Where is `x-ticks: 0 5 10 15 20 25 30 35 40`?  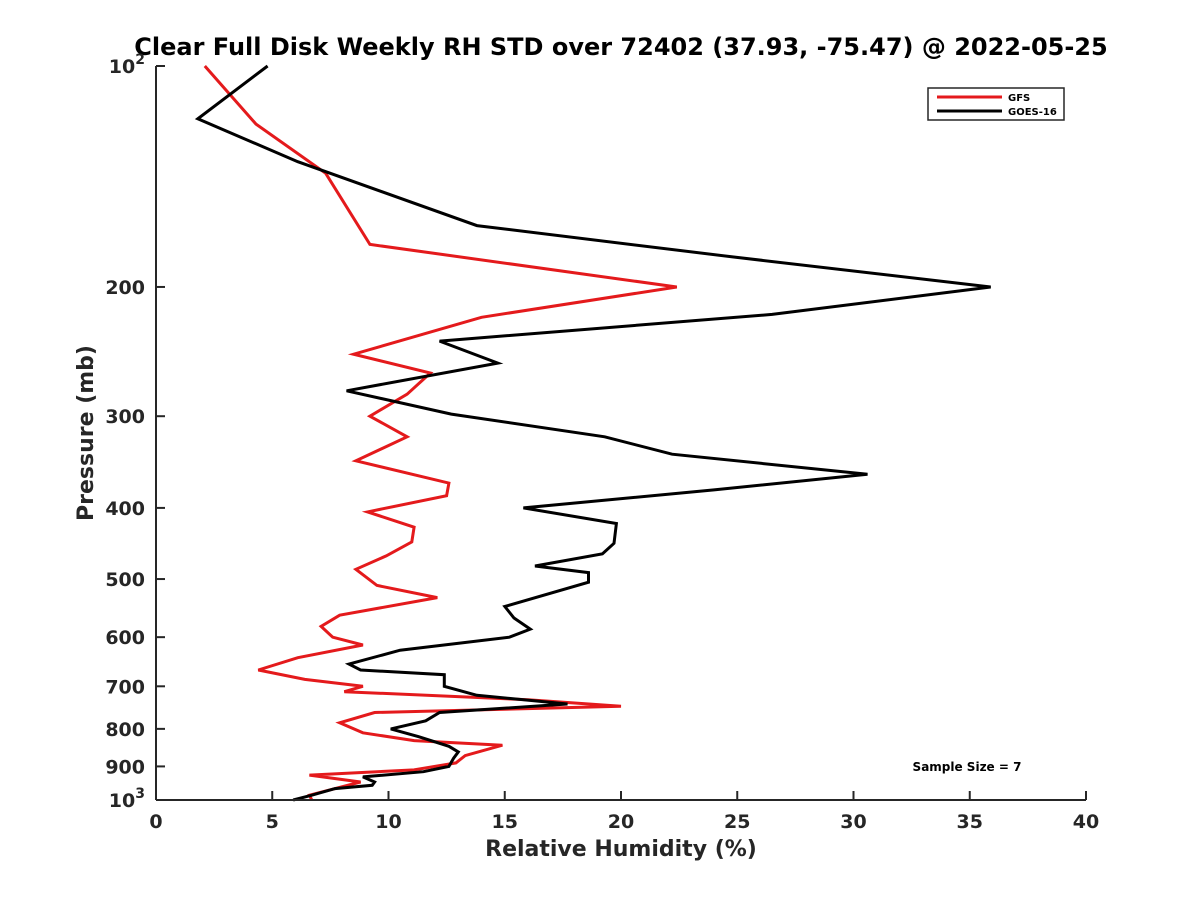
x-ticks: 0 5 10 15 20 25 30 35 40 is located at coordinates (624, 812).